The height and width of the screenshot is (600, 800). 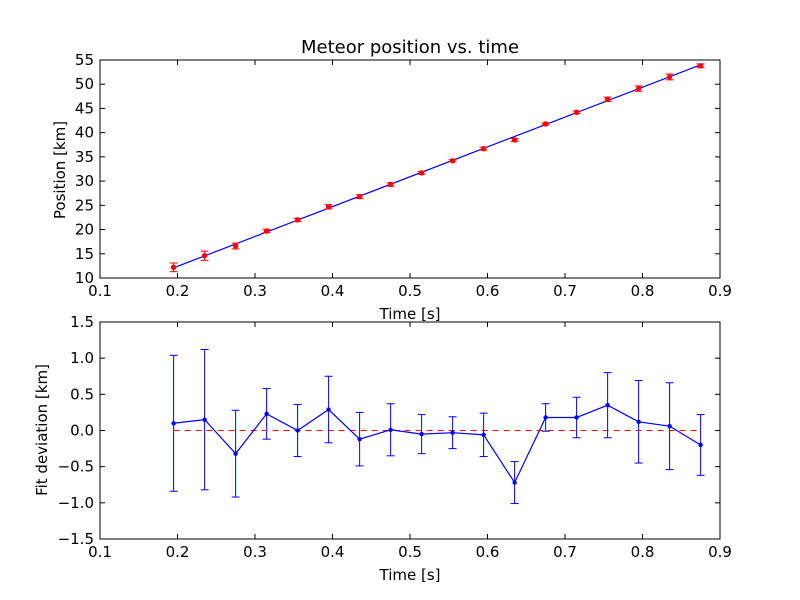 I want to click on top-y-tick-label: 45, so click(x=84, y=108).